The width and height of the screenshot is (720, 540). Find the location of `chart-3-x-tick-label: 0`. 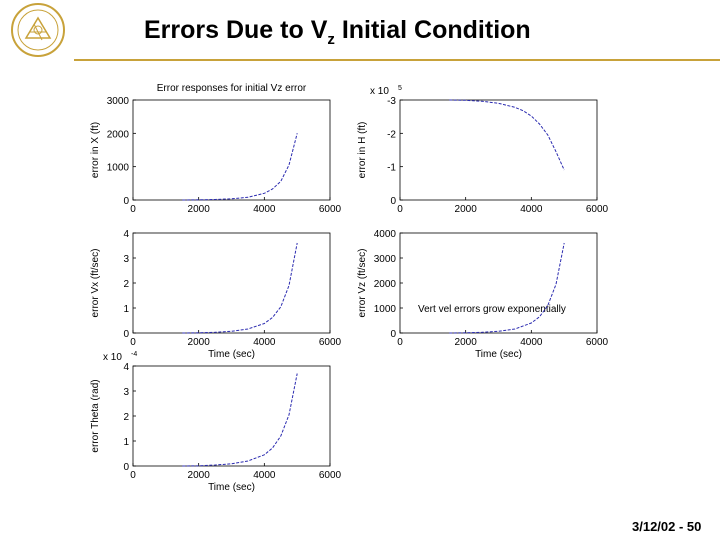

chart-3-x-tick-label: 0 is located at coordinates (133, 342).